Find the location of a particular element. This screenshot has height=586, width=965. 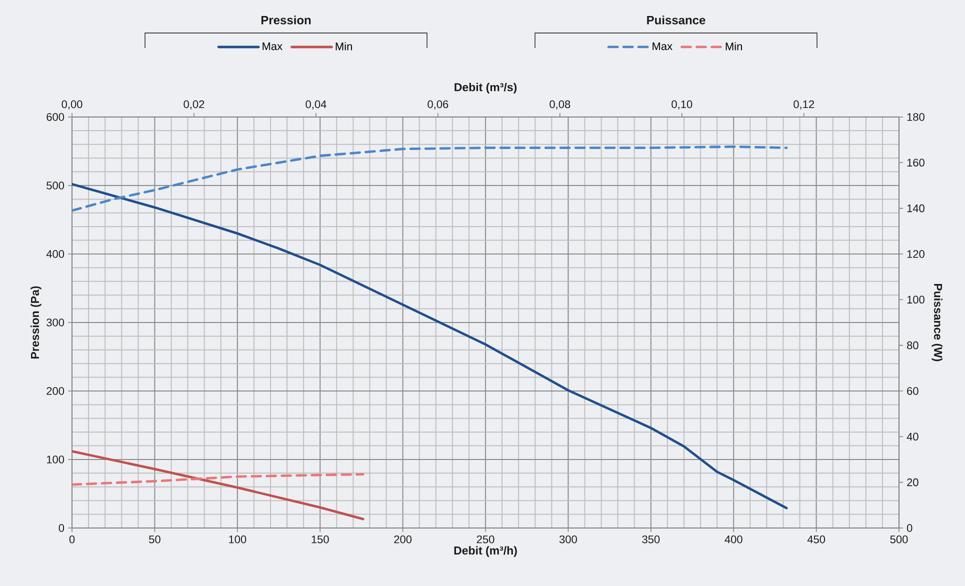

x2-tick-label: 0,12 is located at coordinates (804, 105).